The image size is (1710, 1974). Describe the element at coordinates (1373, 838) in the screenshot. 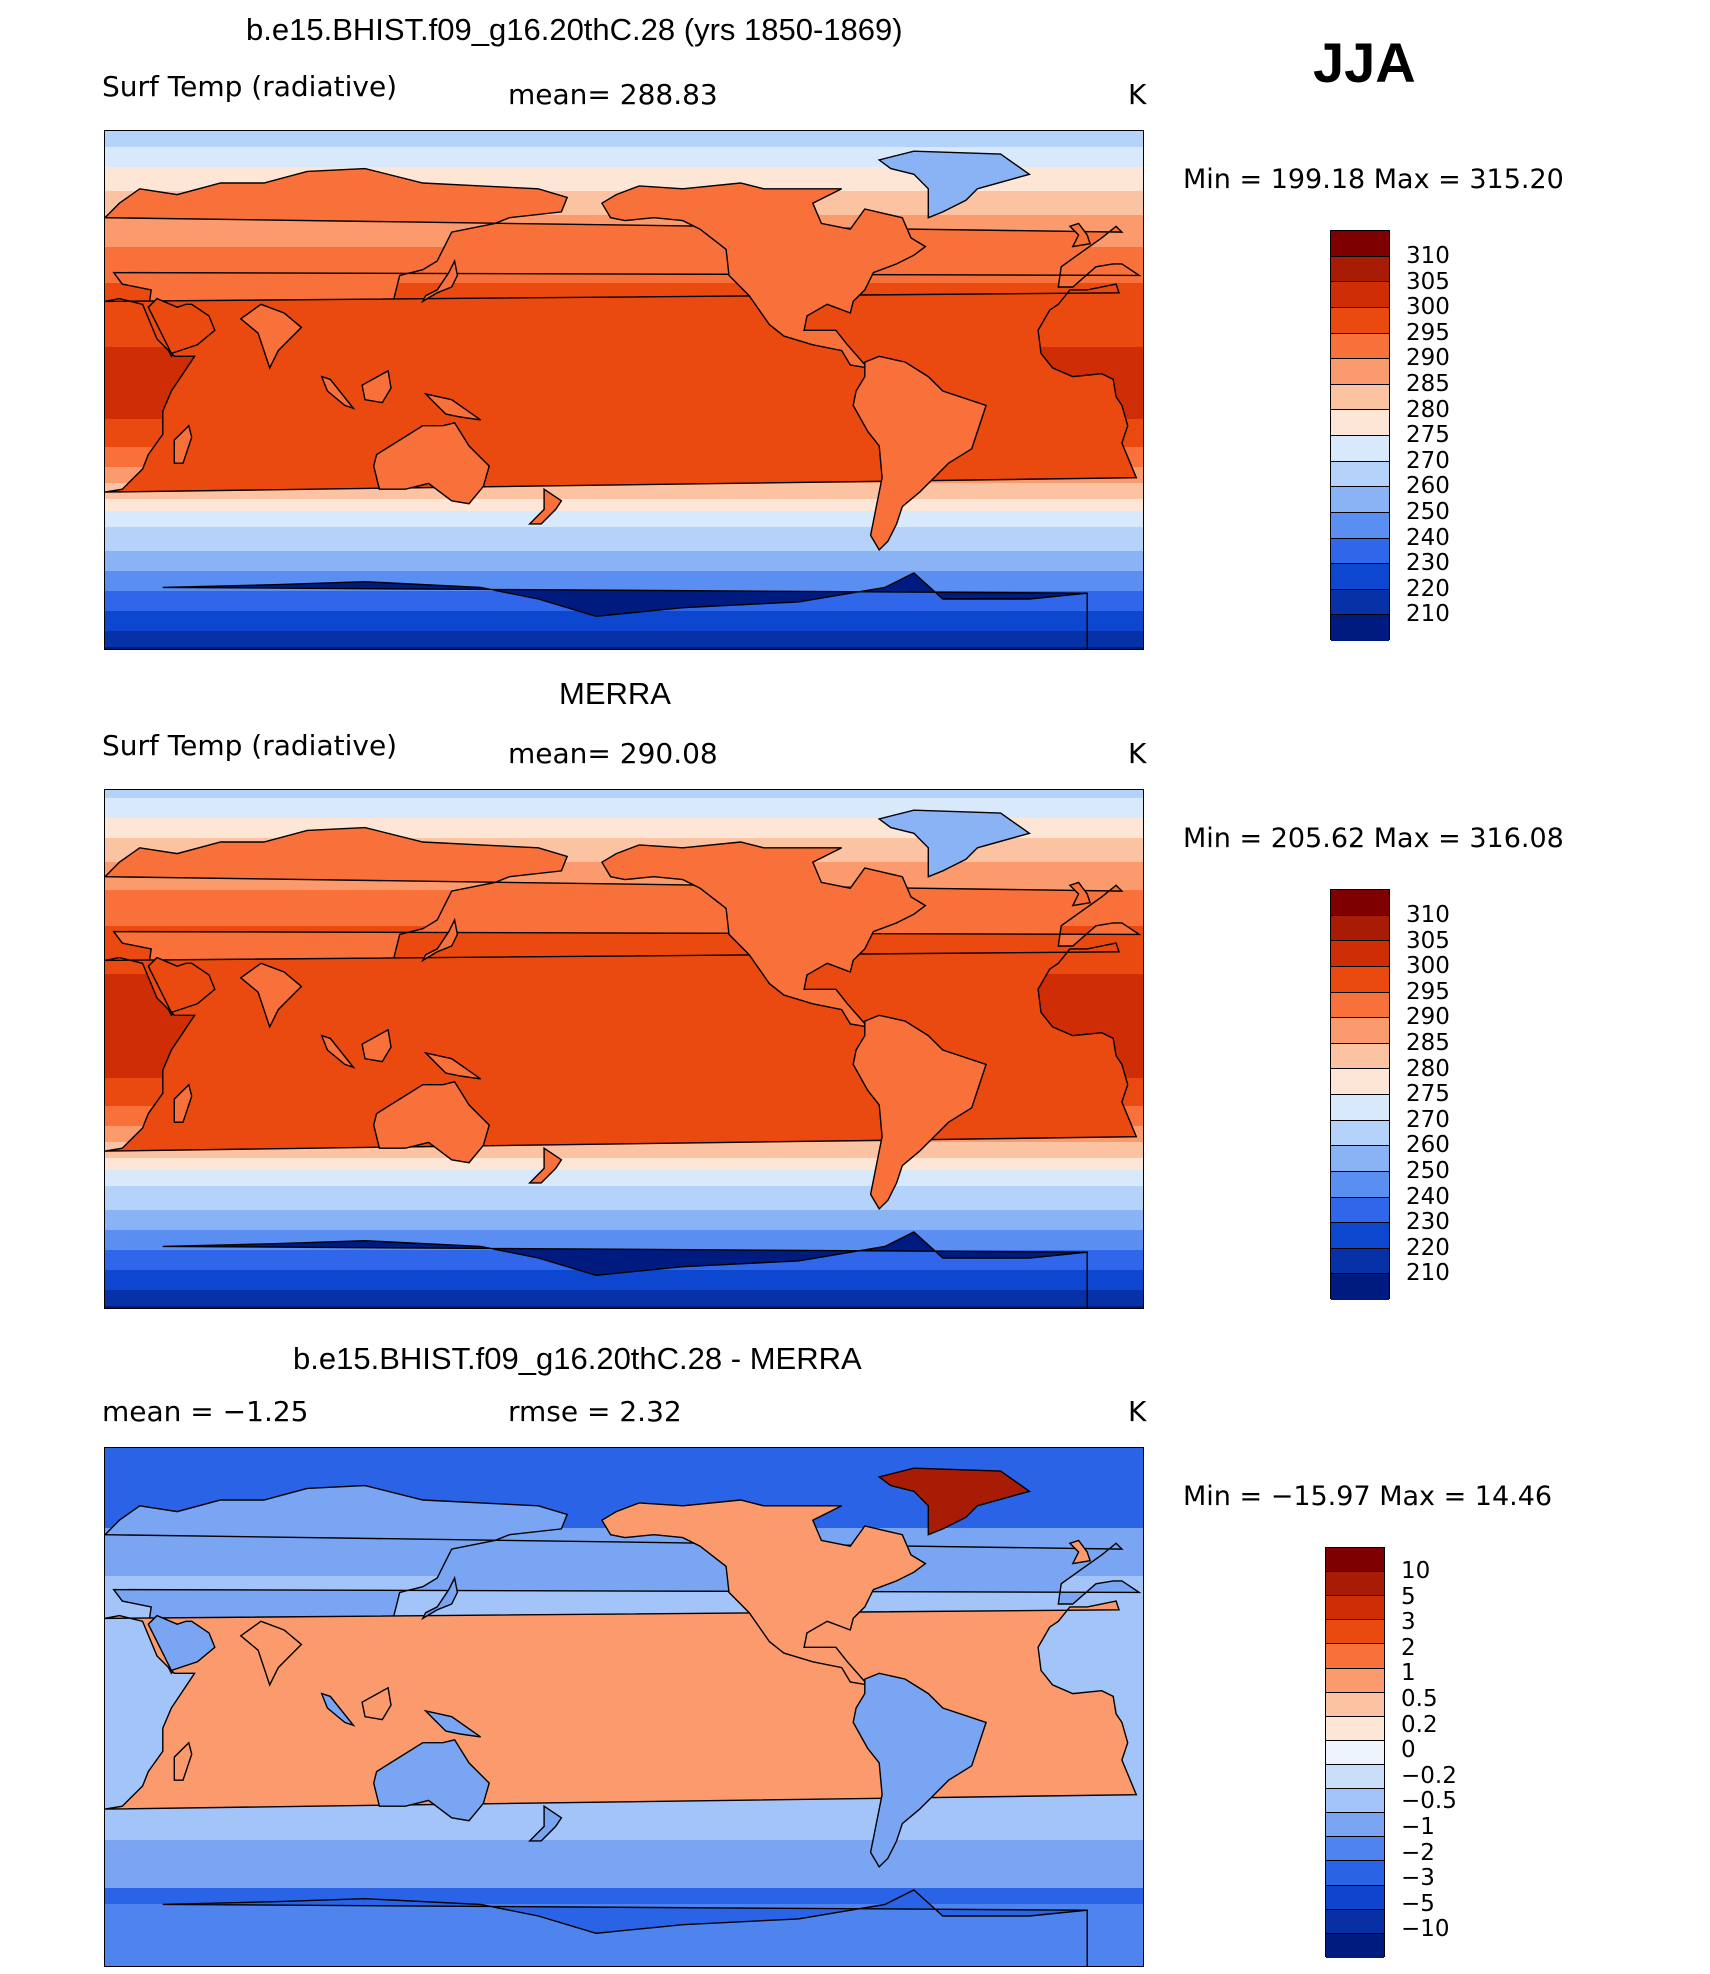

I see `panel-2-min-max: Min = 205.62 Max = 316.08` at that location.